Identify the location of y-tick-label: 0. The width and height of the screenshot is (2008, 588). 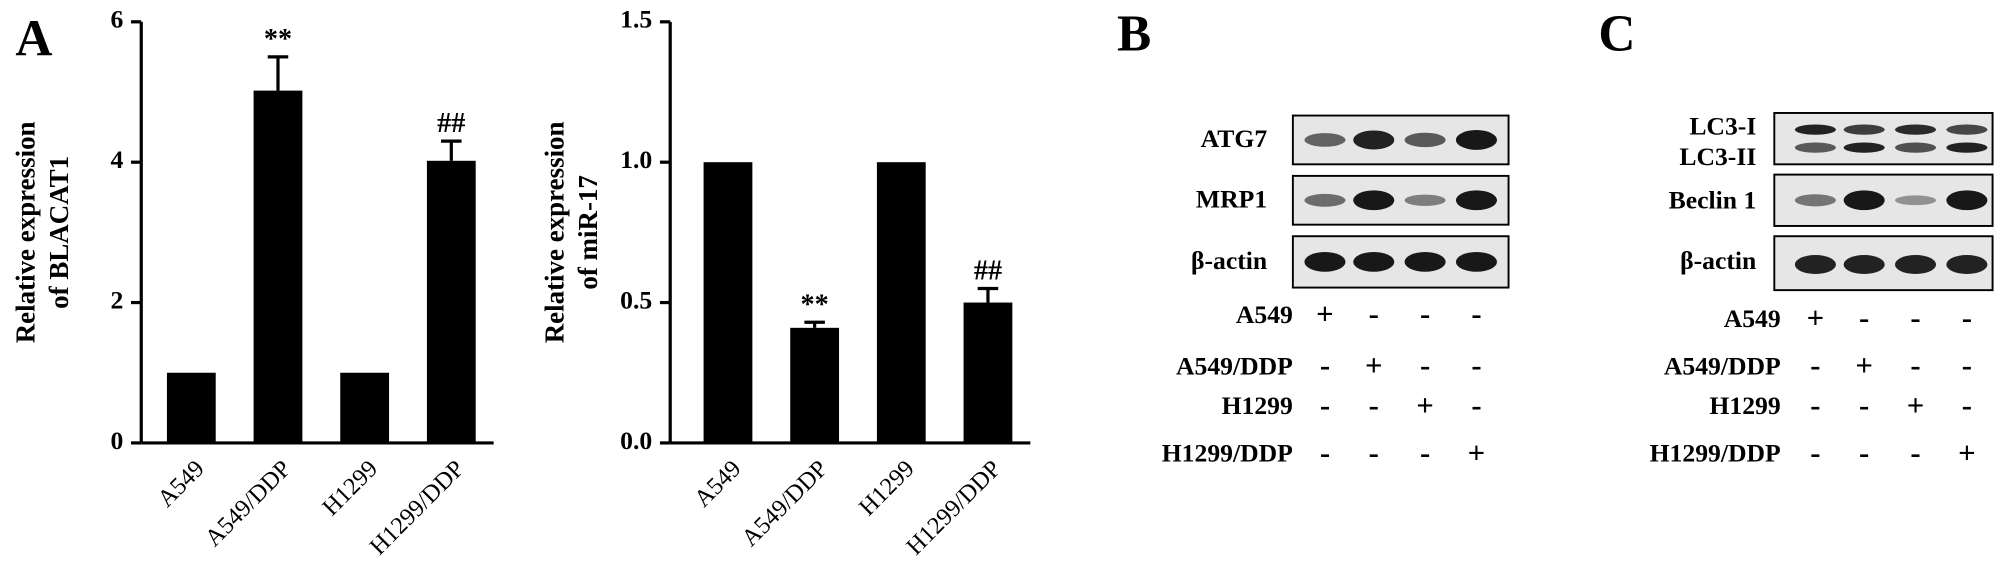
(116, 440).